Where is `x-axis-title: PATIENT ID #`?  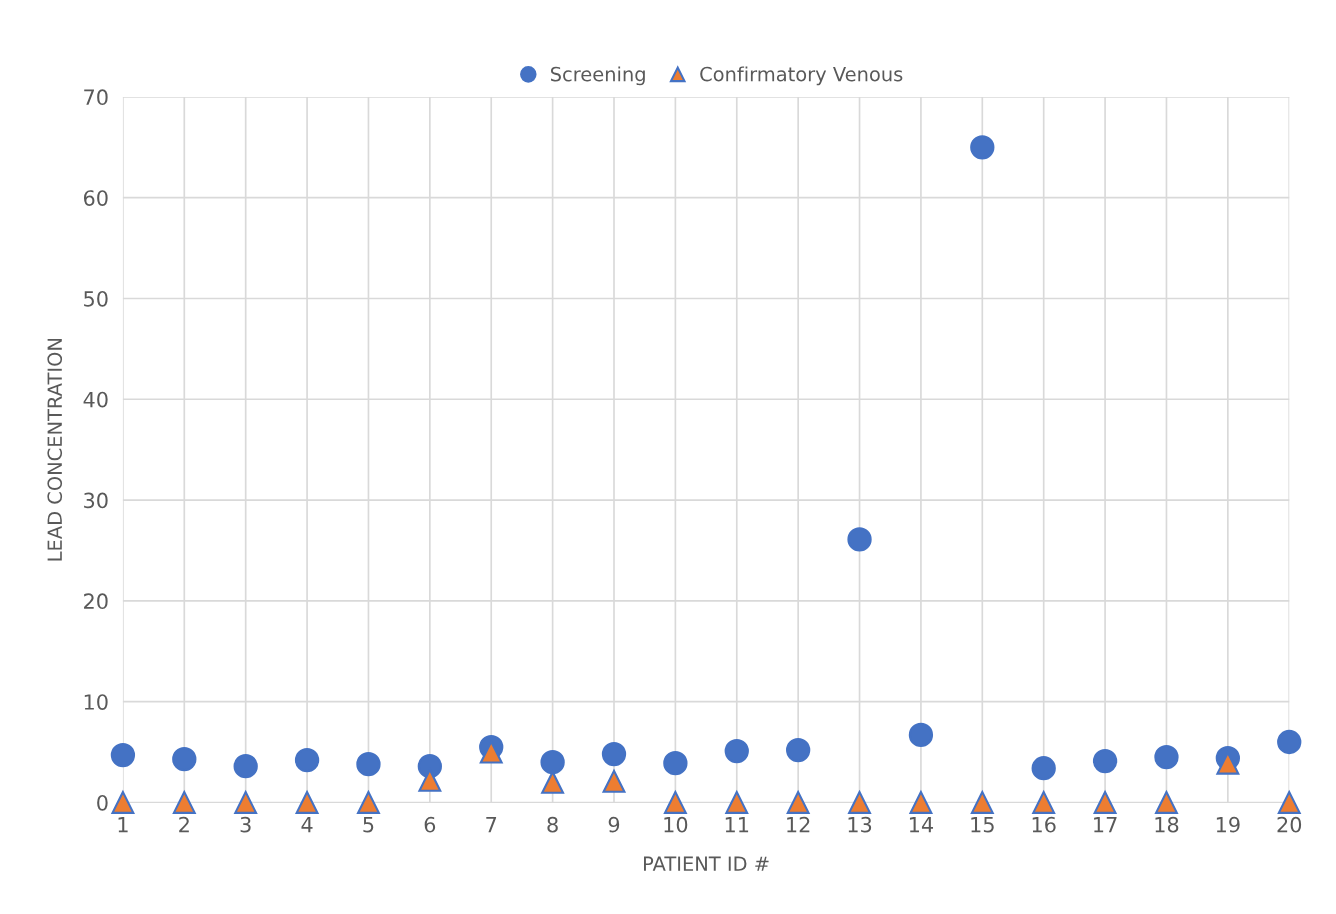 x-axis-title: PATIENT ID # is located at coordinates (706, 863).